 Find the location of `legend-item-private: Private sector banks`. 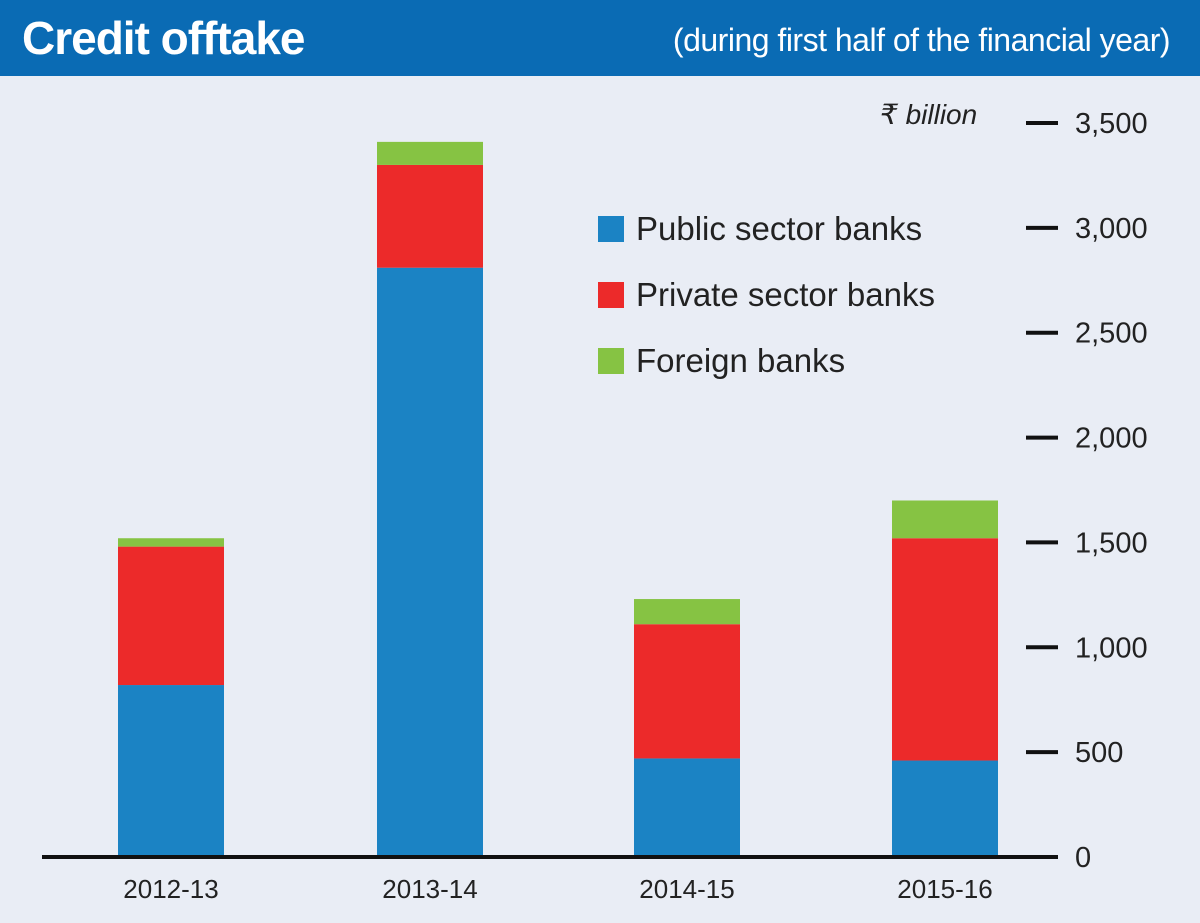

legend-item-private: Private sector banks is located at coordinates (766, 295).